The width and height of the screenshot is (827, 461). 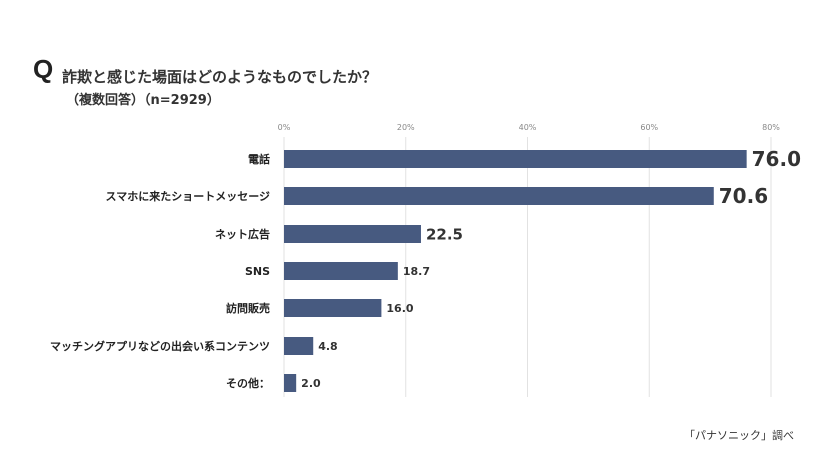 What do you see at coordinates (220, 77) in the screenshot?
I see `chart-title: 詐欺と感じた場面はどのようなものでしたか？` at bounding box center [220, 77].